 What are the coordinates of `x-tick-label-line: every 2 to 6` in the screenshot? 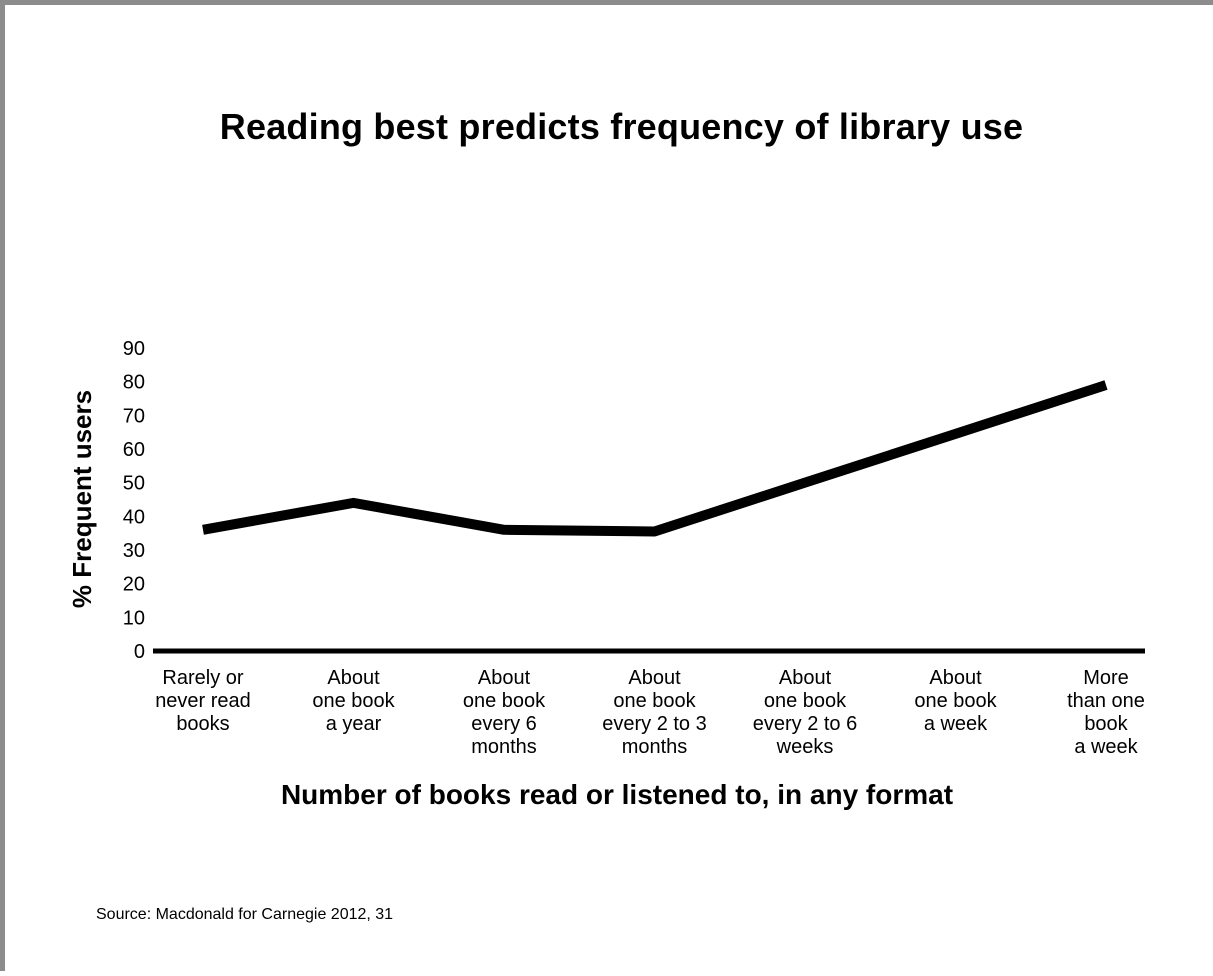 It's located at (805, 724).